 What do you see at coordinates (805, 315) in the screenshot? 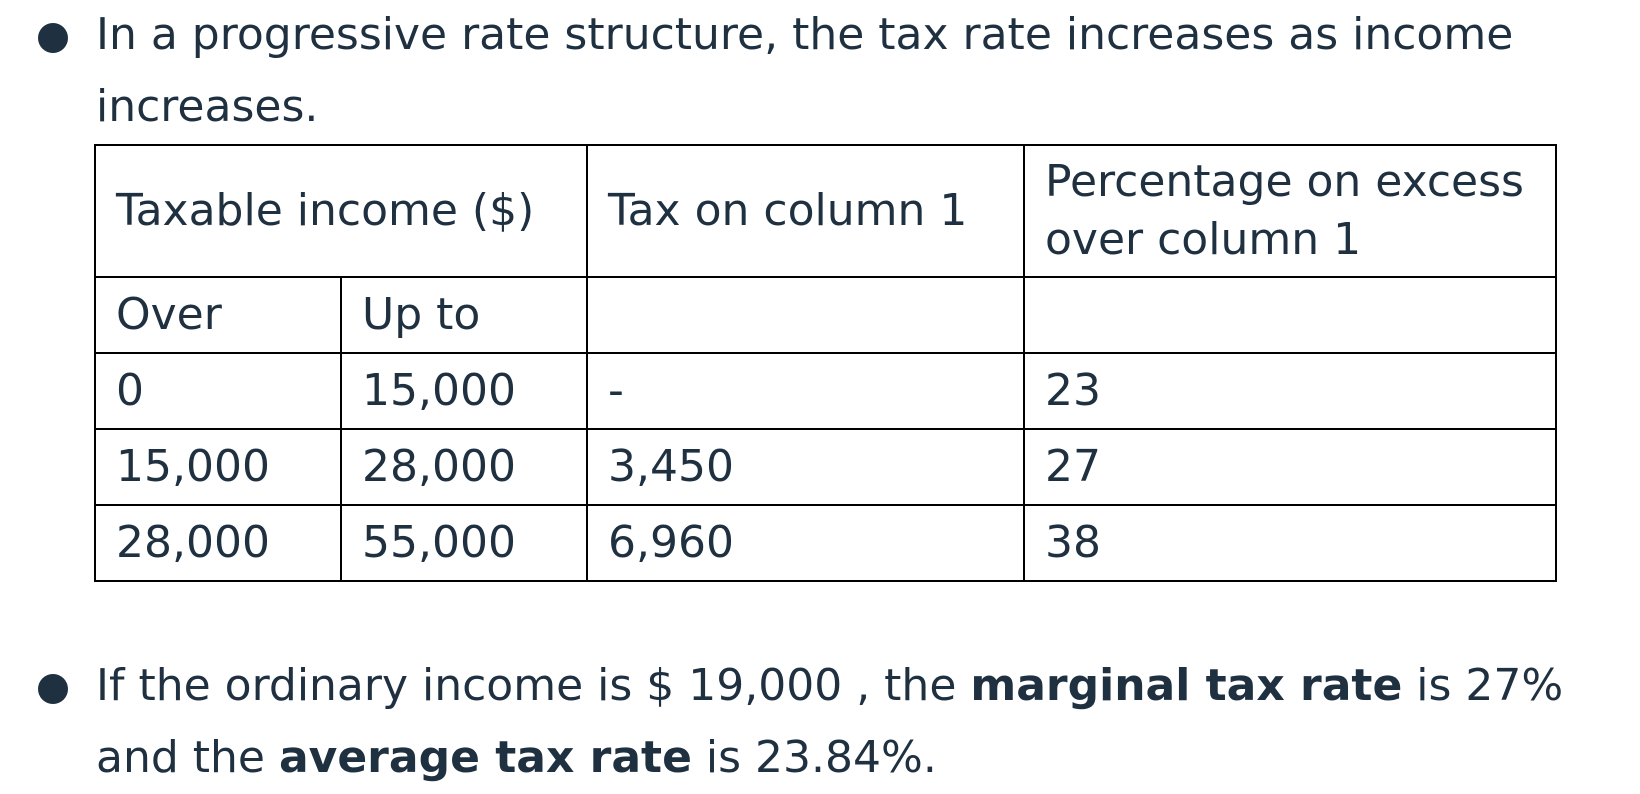
I see `subheader-empty-tax` at bounding box center [805, 315].